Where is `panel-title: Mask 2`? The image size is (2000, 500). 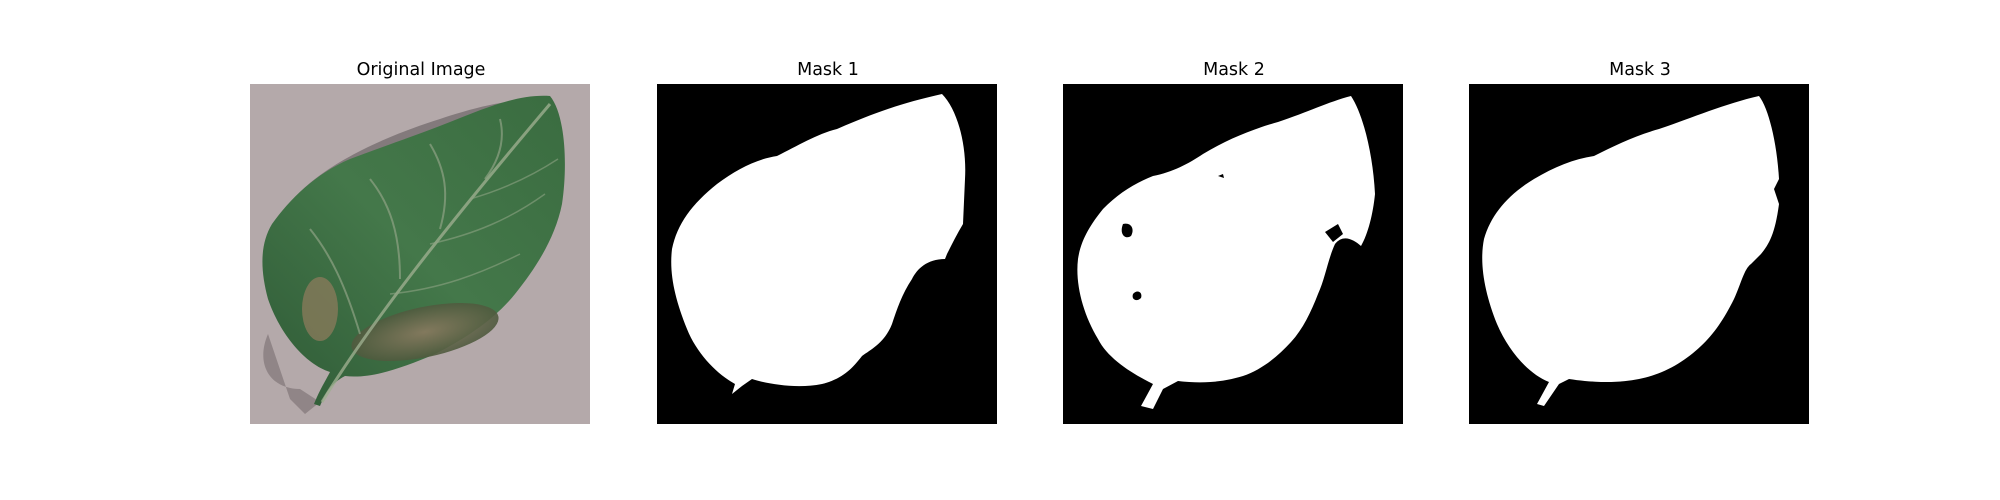
panel-title: Mask 2 is located at coordinates (1234, 70).